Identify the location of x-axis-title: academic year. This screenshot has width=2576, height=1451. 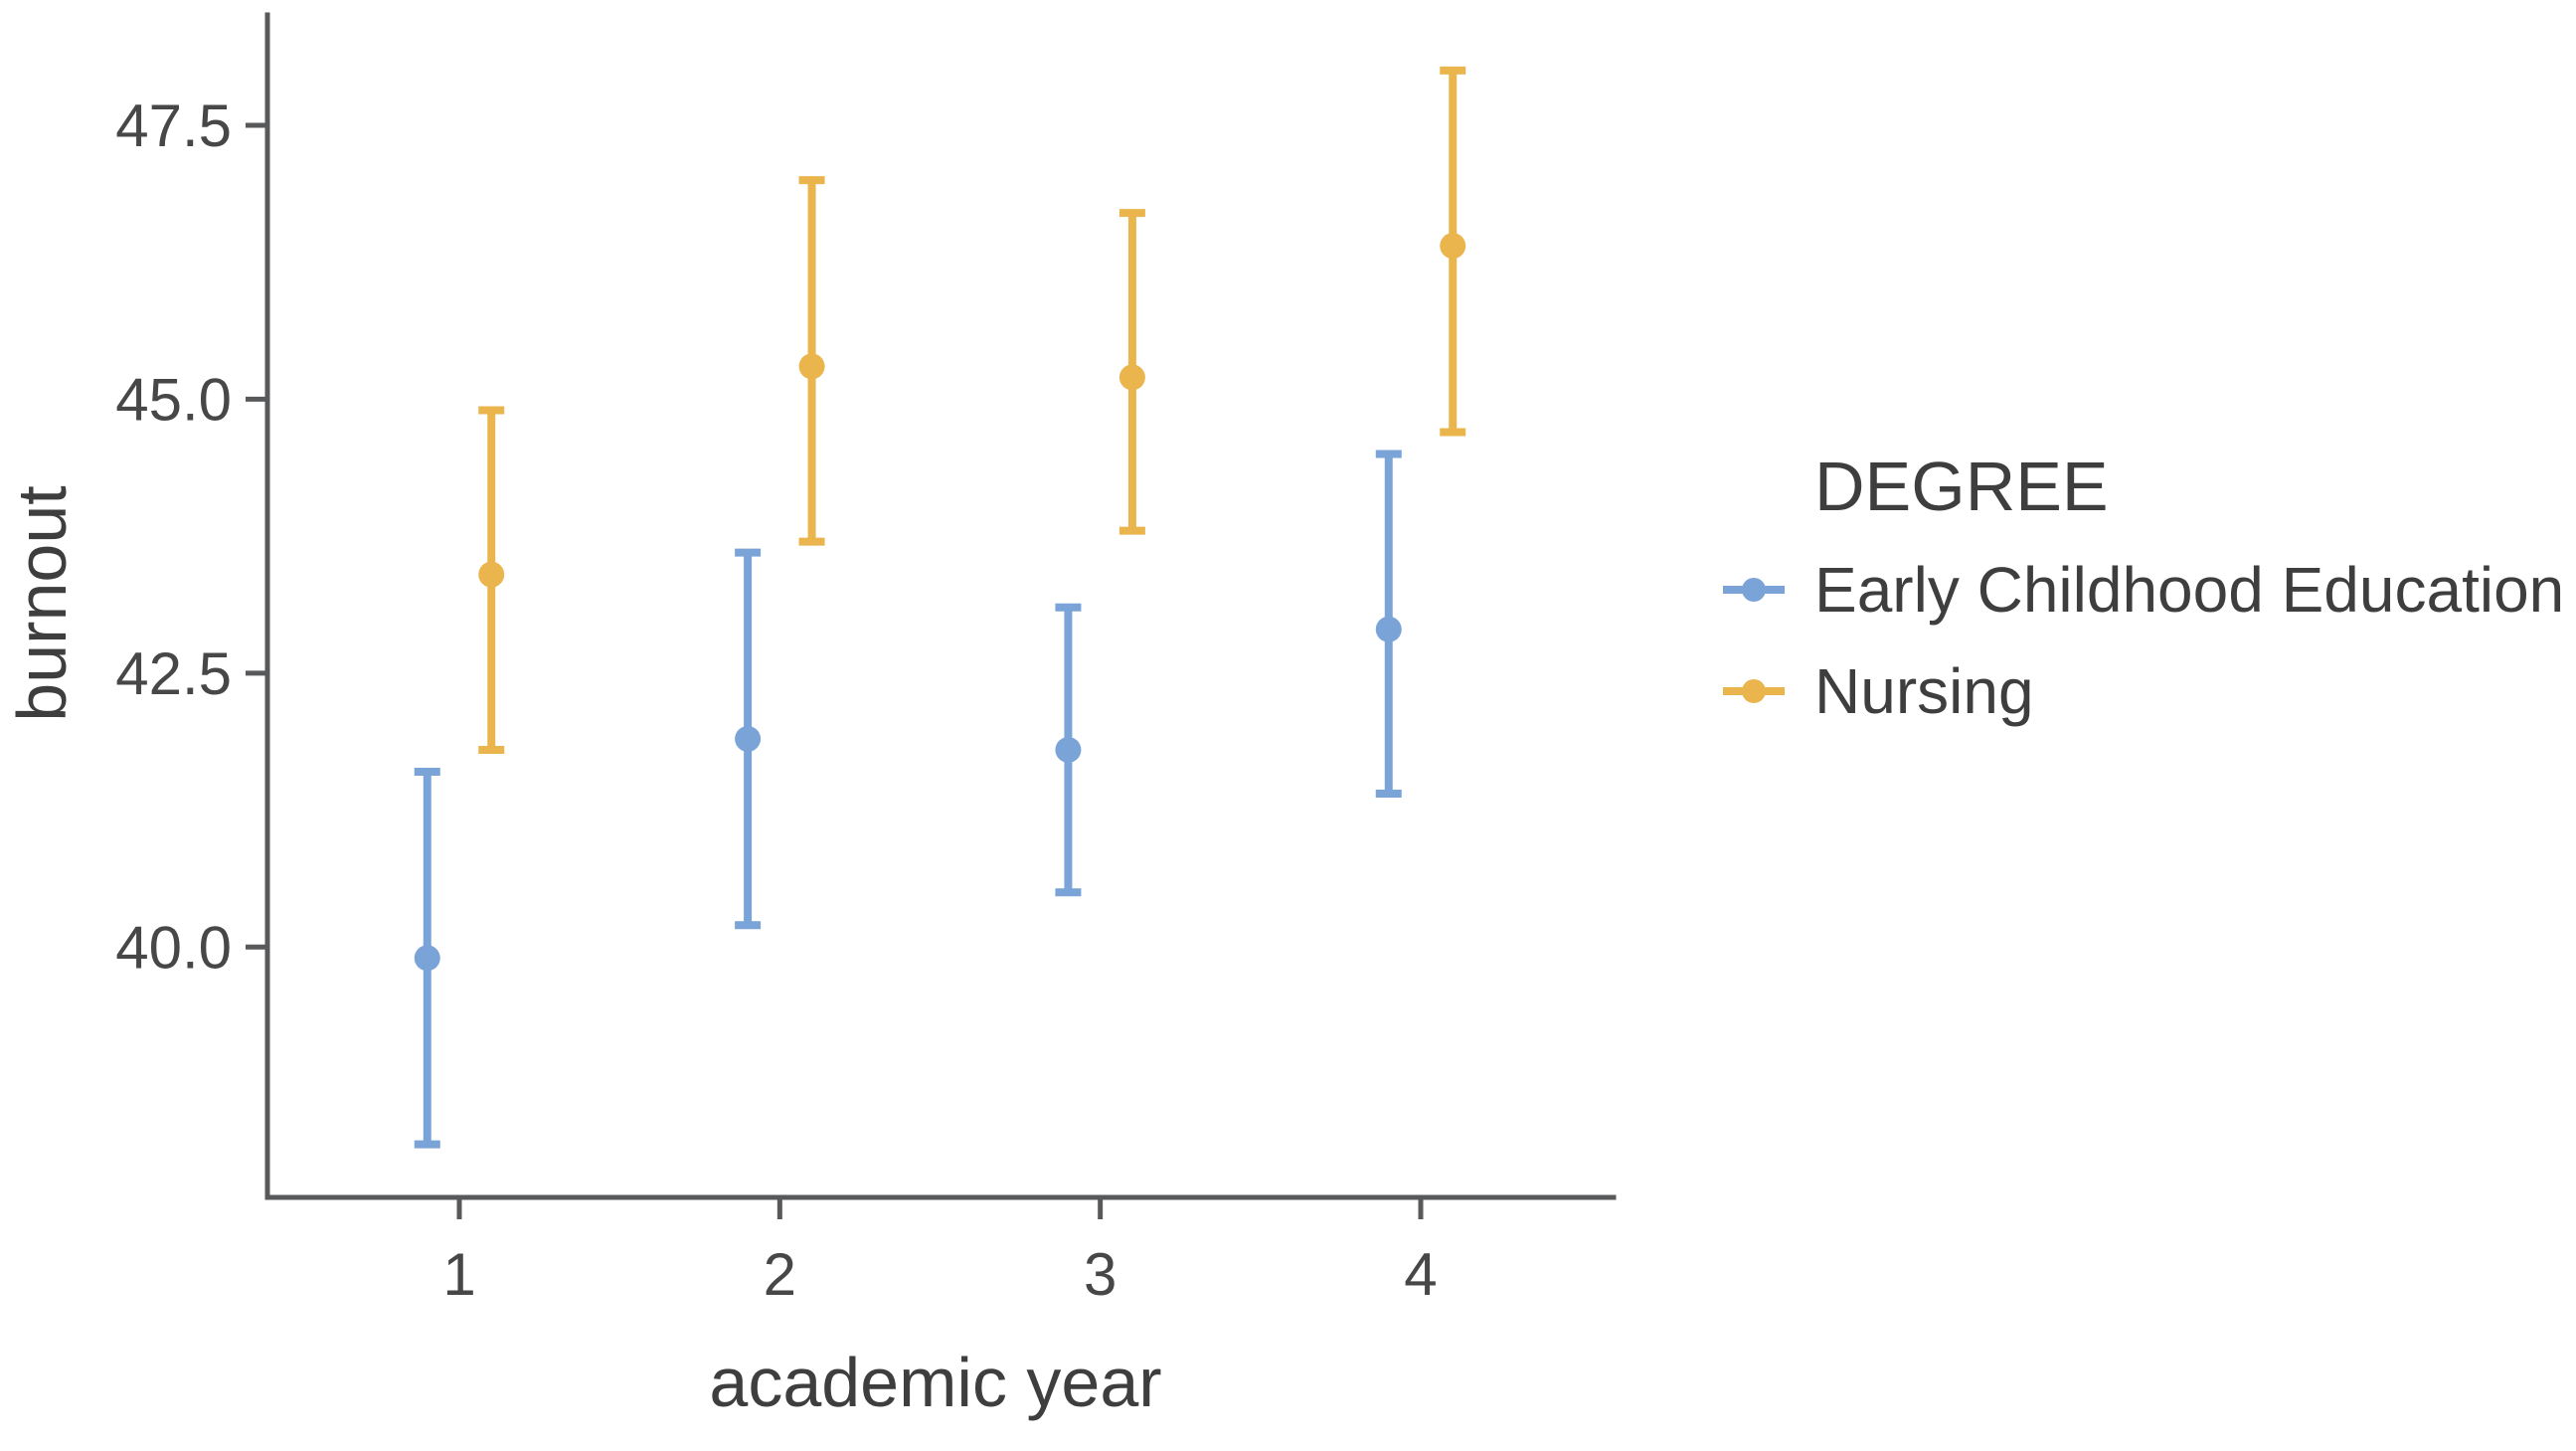
(935, 1382).